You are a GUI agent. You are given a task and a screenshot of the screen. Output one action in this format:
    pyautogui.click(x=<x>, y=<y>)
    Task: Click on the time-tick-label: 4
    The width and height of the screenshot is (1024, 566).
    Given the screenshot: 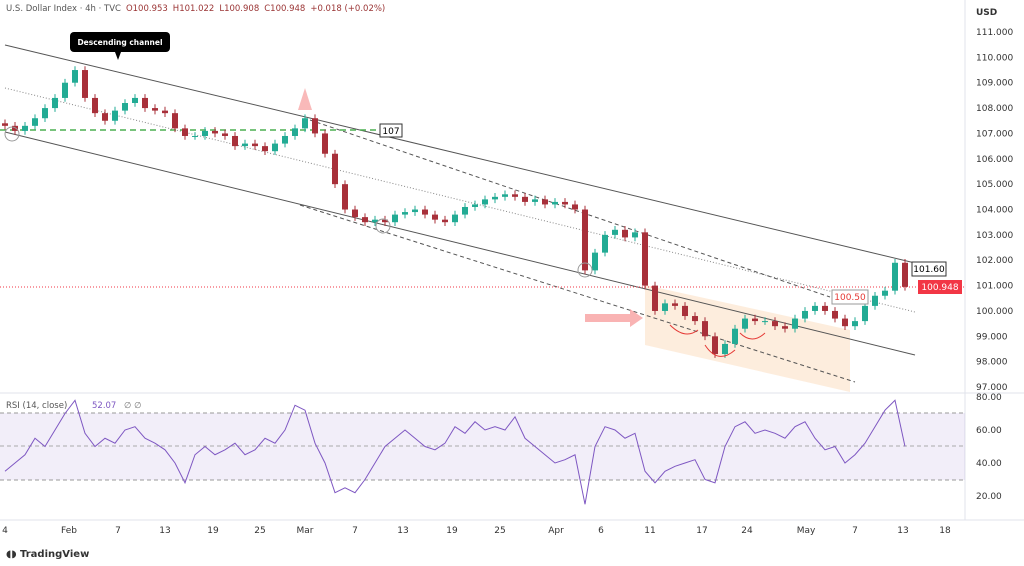 What is the action you would take?
    pyautogui.click(x=5, y=531)
    